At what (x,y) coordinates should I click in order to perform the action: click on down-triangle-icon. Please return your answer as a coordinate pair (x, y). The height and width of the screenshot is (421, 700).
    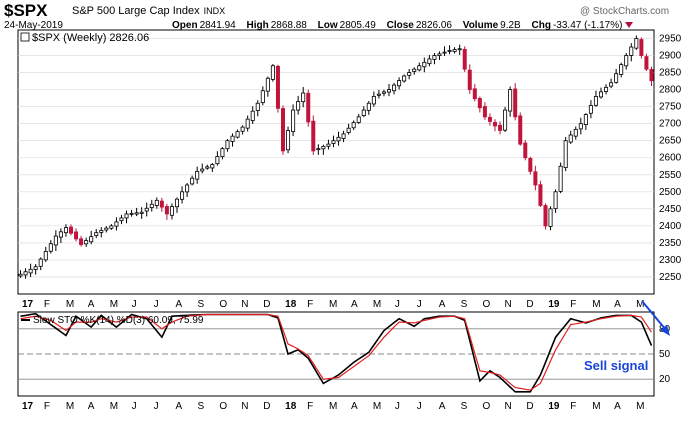
    Looking at the image, I should click on (629, 25).